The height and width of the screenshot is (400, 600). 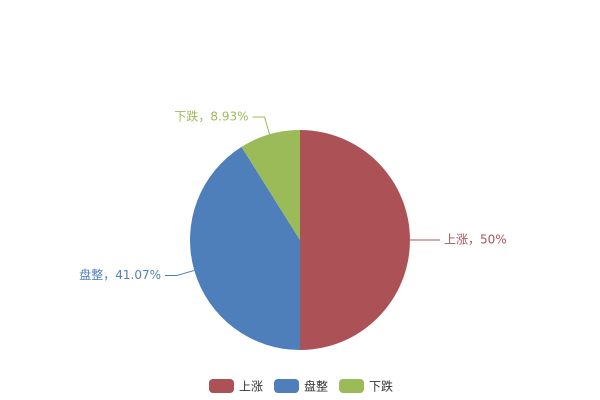 What do you see at coordinates (475, 239) in the screenshot?
I see `data-label: 上涨，50%` at bounding box center [475, 239].